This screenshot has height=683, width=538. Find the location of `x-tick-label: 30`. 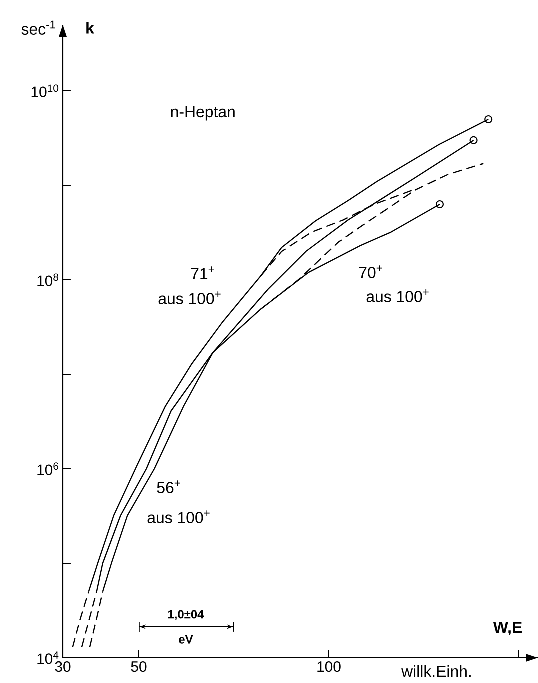

x-tick-label: 30 is located at coordinates (63, 667).